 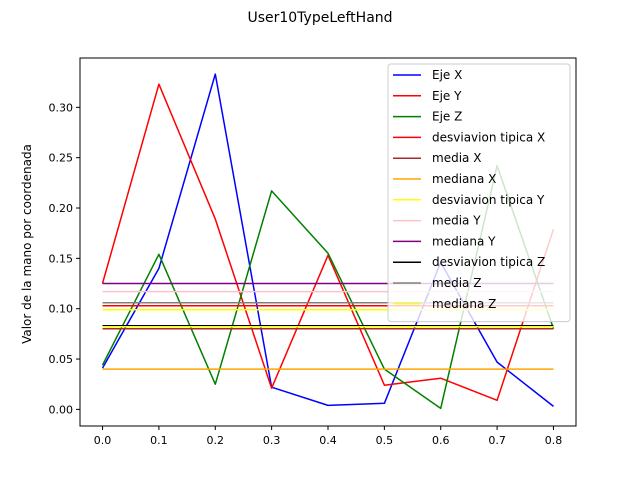 What do you see at coordinates (61, 409) in the screenshot?
I see `y-tick-label: 0.00` at bounding box center [61, 409].